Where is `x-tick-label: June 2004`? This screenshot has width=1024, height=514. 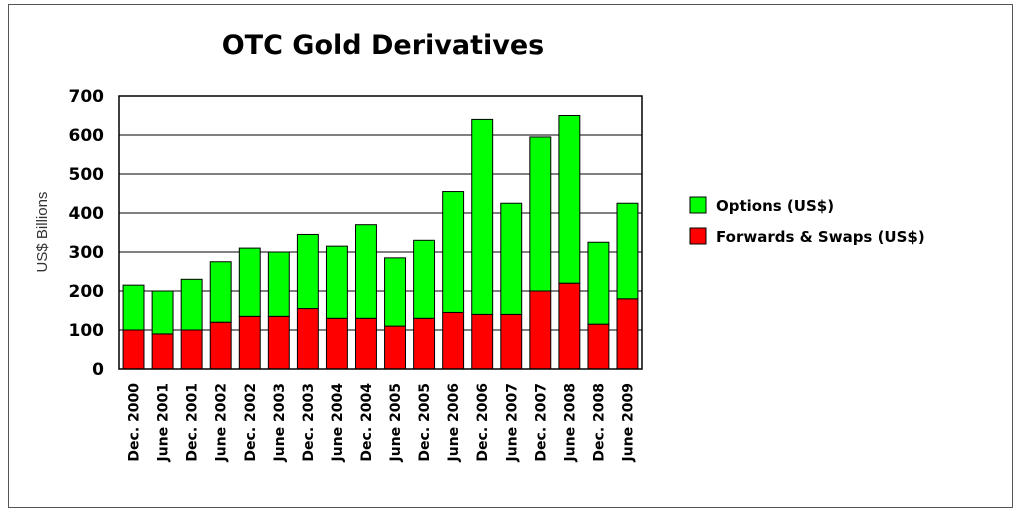 x-tick-label: June 2004 is located at coordinates (338, 423).